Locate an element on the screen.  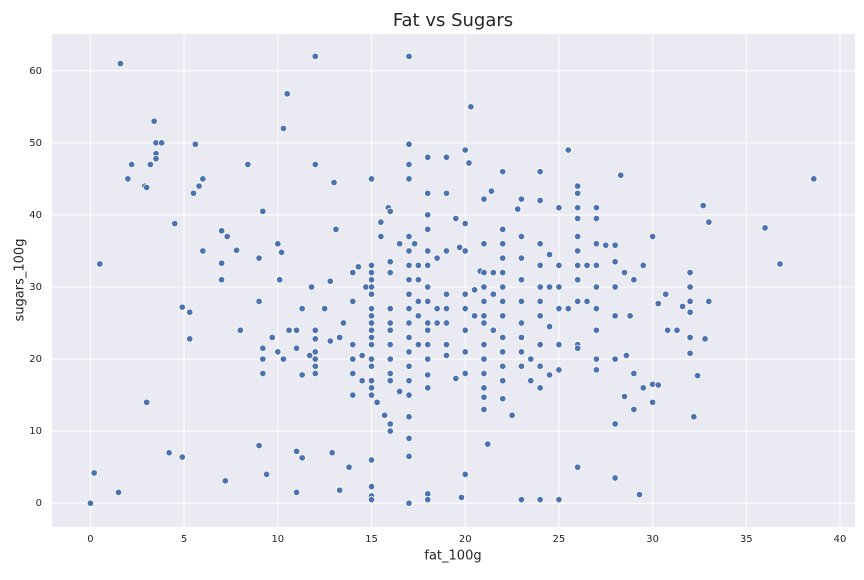
x-axis-label: fat_100g is located at coordinates (452, 556).